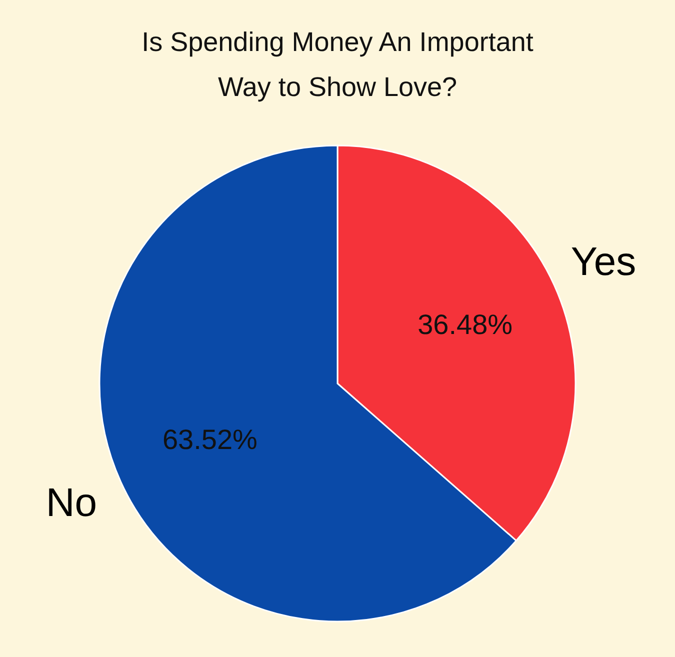  What do you see at coordinates (72, 502) in the screenshot?
I see `slice-label: No` at bounding box center [72, 502].